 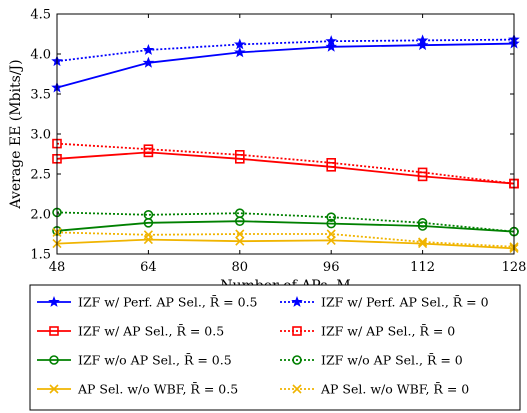 What do you see at coordinates (40, 135) in the screenshot?
I see `y-tick-label: 3.0` at bounding box center [40, 135].